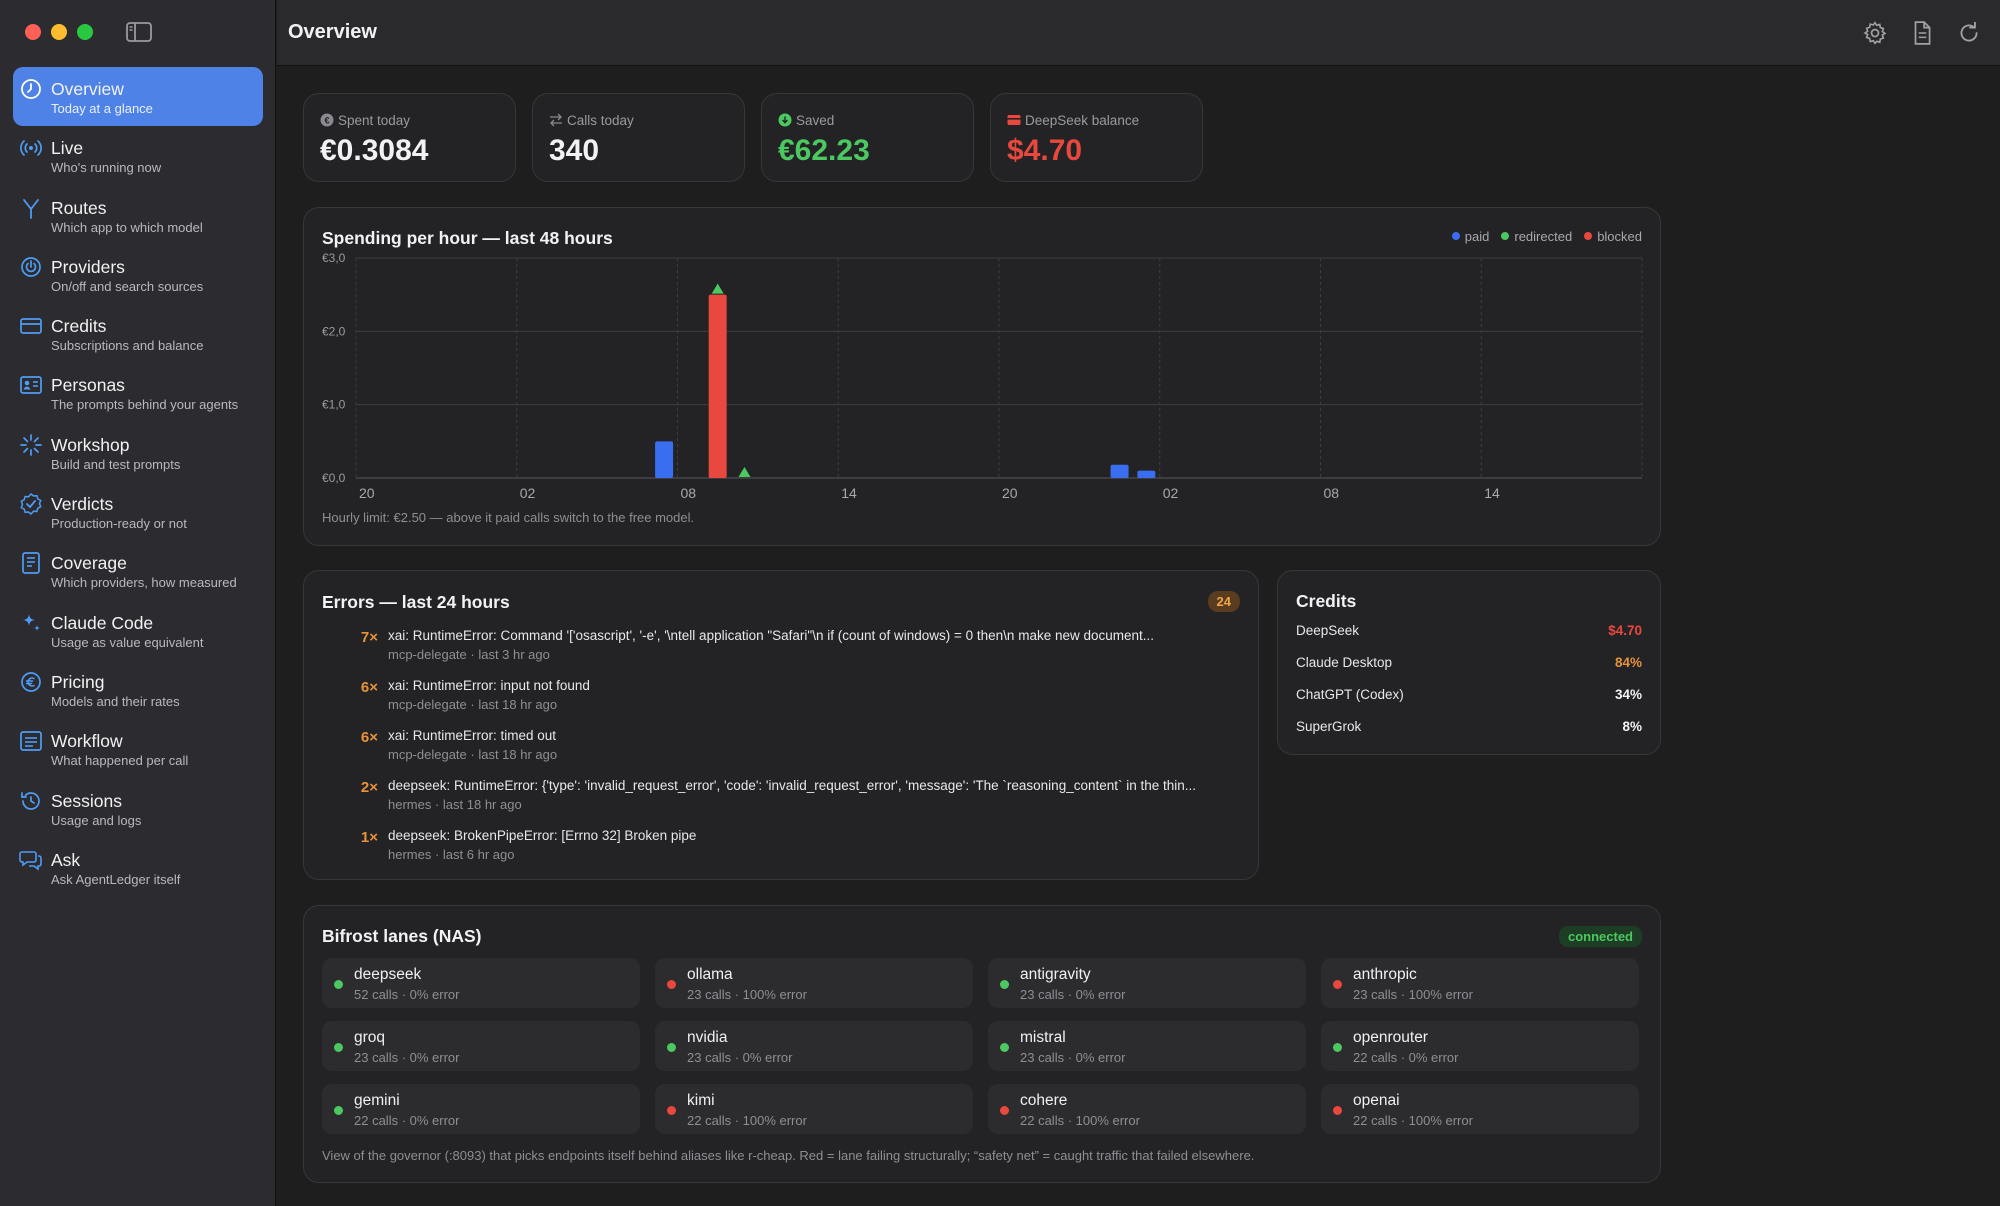  Describe the element at coordinates (1470, 236) in the screenshot. I see `legend-paid: paid` at that location.